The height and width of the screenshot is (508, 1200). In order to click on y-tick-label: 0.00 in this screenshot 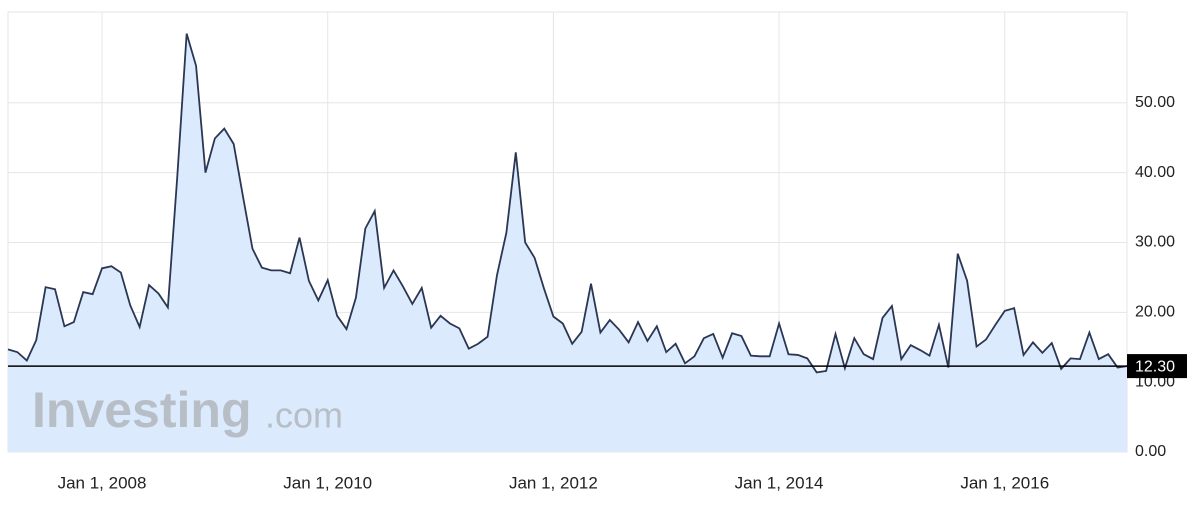, I will do `click(1150, 451)`.